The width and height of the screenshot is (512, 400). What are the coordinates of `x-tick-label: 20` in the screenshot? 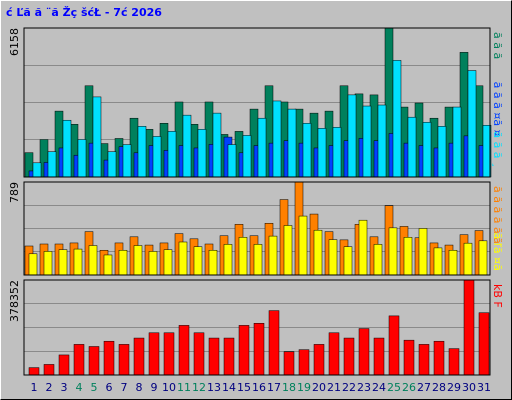 It's located at (319, 387).